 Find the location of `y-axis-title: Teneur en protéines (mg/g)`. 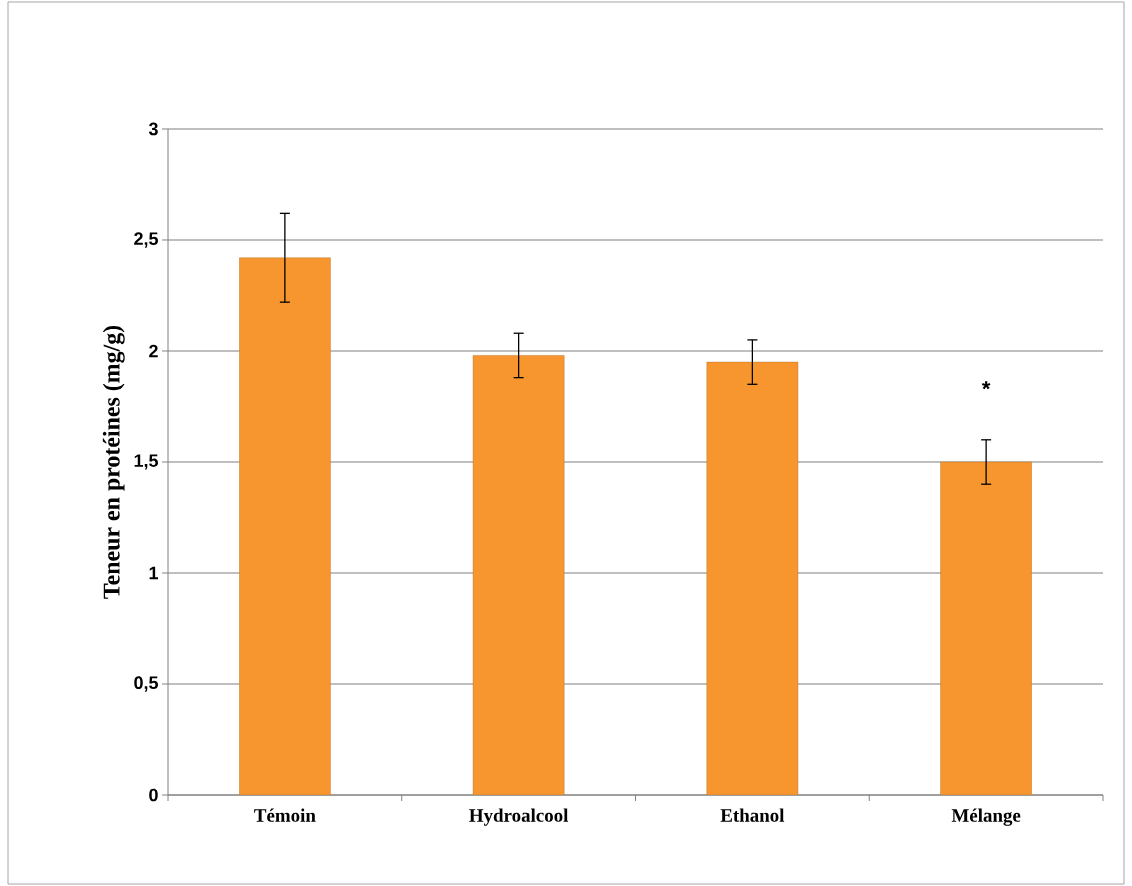

y-axis-title: Teneur en protéines (mg/g) is located at coordinates (113, 462).